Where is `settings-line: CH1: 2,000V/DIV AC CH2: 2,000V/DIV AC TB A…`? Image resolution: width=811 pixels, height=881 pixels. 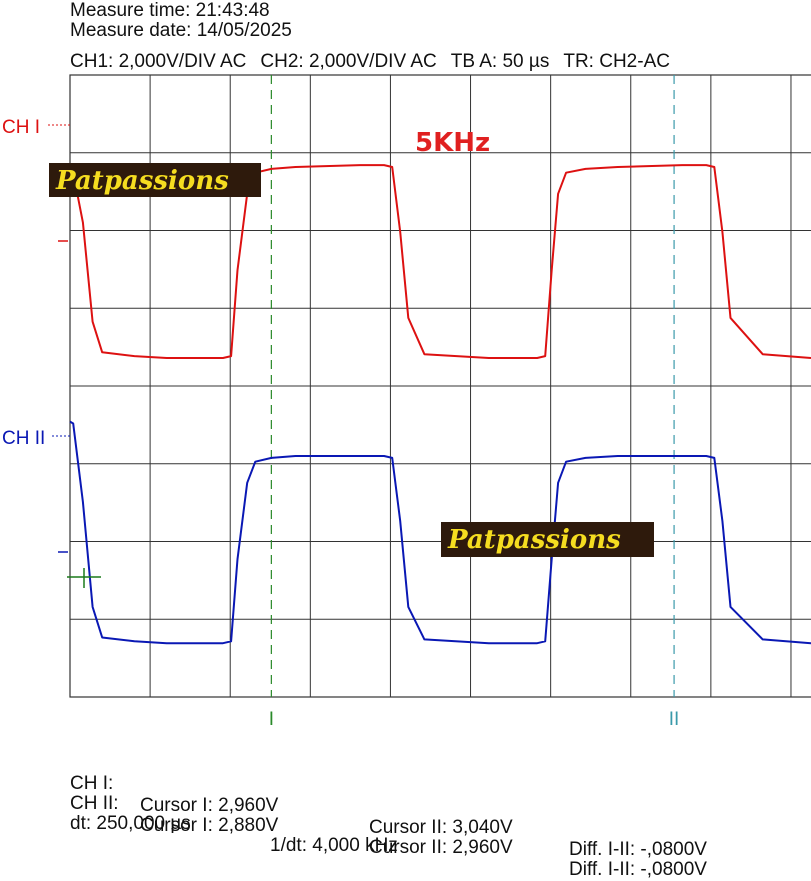 settings-line: CH1: 2,000V/DIV AC CH2: 2,000V/DIV AC TB A… is located at coordinates (377, 62).